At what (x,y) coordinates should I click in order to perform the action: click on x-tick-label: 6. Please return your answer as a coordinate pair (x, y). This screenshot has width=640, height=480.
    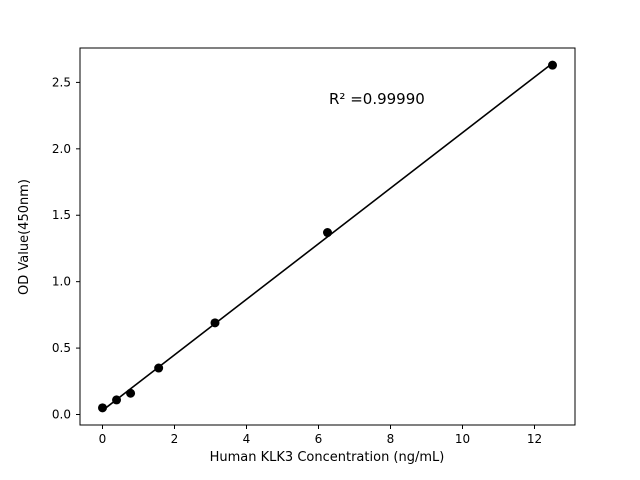
    Looking at the image, I should click on (319, 439).